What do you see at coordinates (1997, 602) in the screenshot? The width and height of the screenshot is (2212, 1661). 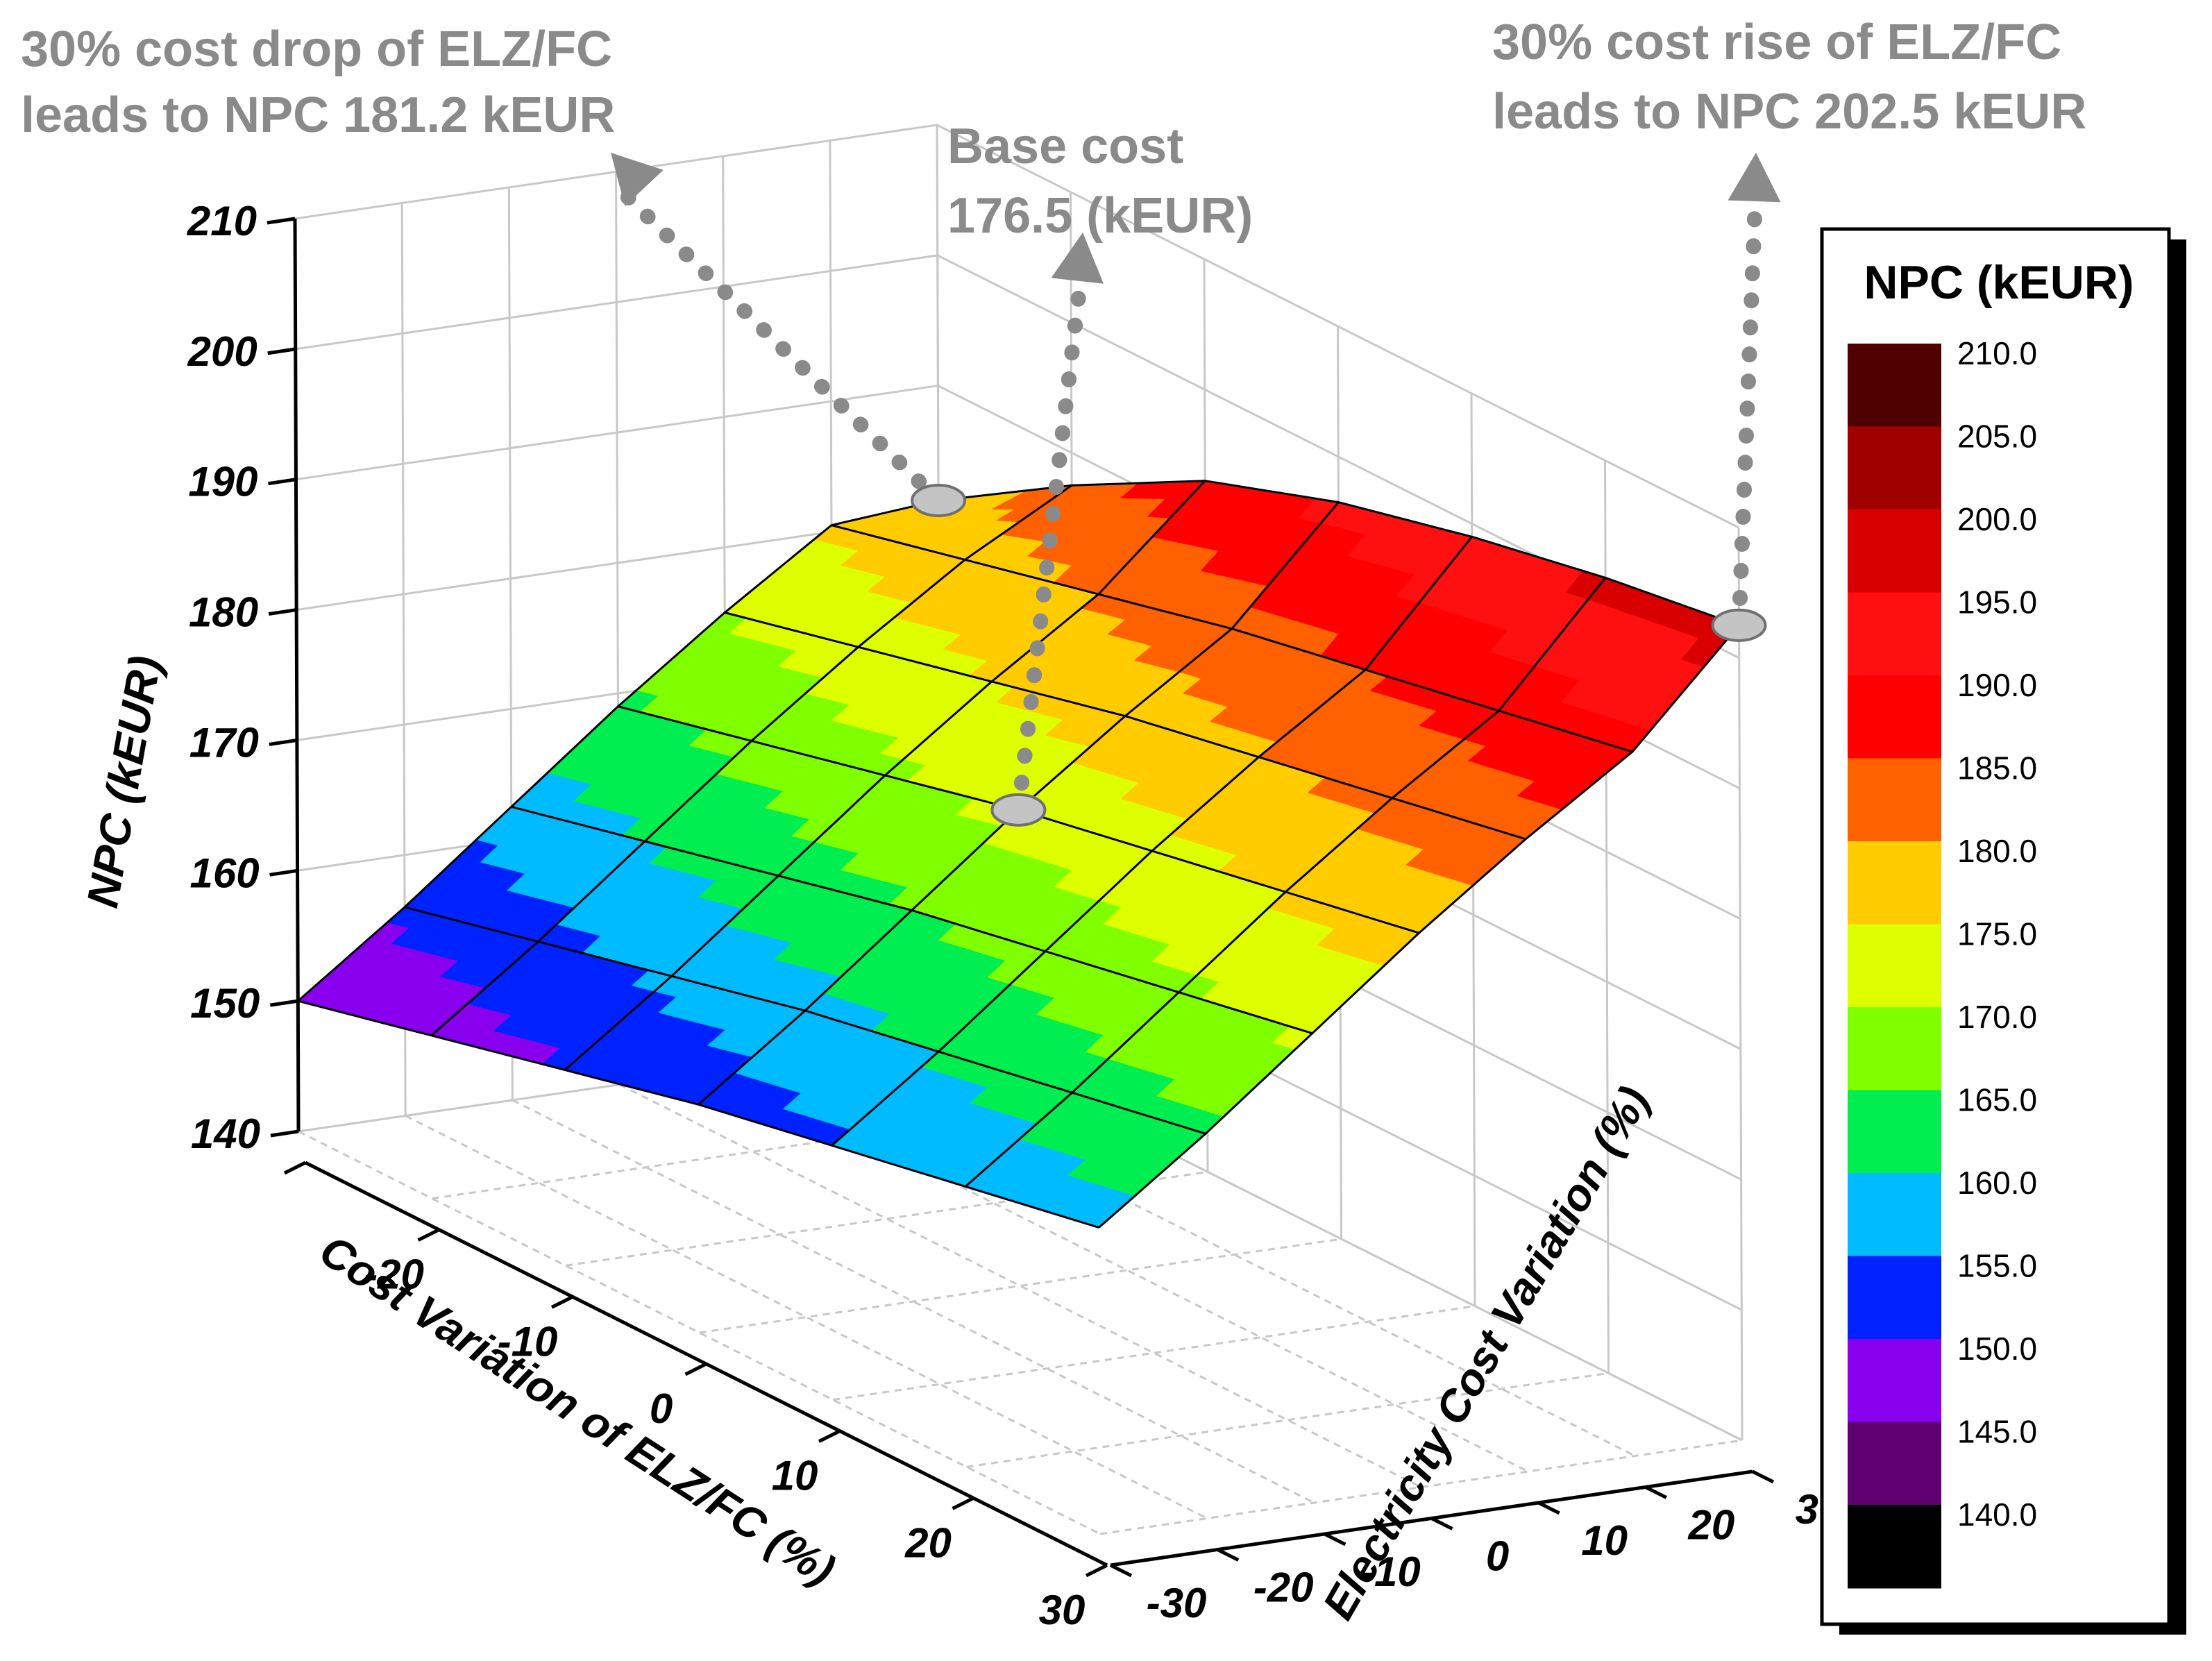 I see `colorbar-level-label: 195.0` at bounding box center [1997, 602].